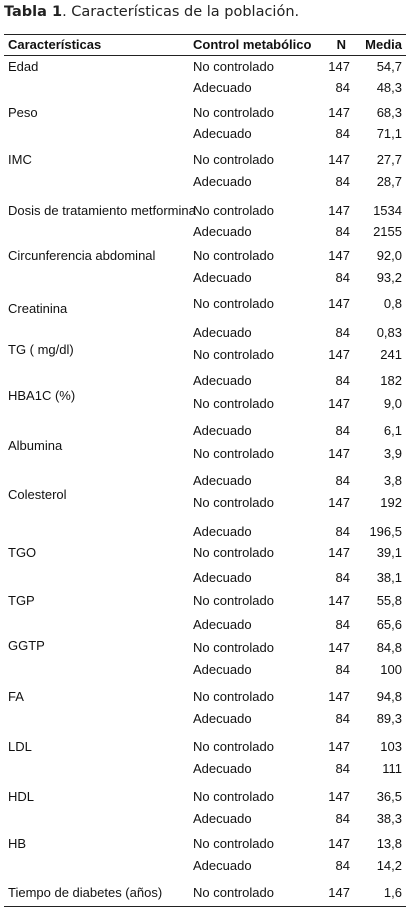  Describe the element at coordinates (82, 255) in the screenshot. I see `characteristic: Circunferencia abdominal` at that location.